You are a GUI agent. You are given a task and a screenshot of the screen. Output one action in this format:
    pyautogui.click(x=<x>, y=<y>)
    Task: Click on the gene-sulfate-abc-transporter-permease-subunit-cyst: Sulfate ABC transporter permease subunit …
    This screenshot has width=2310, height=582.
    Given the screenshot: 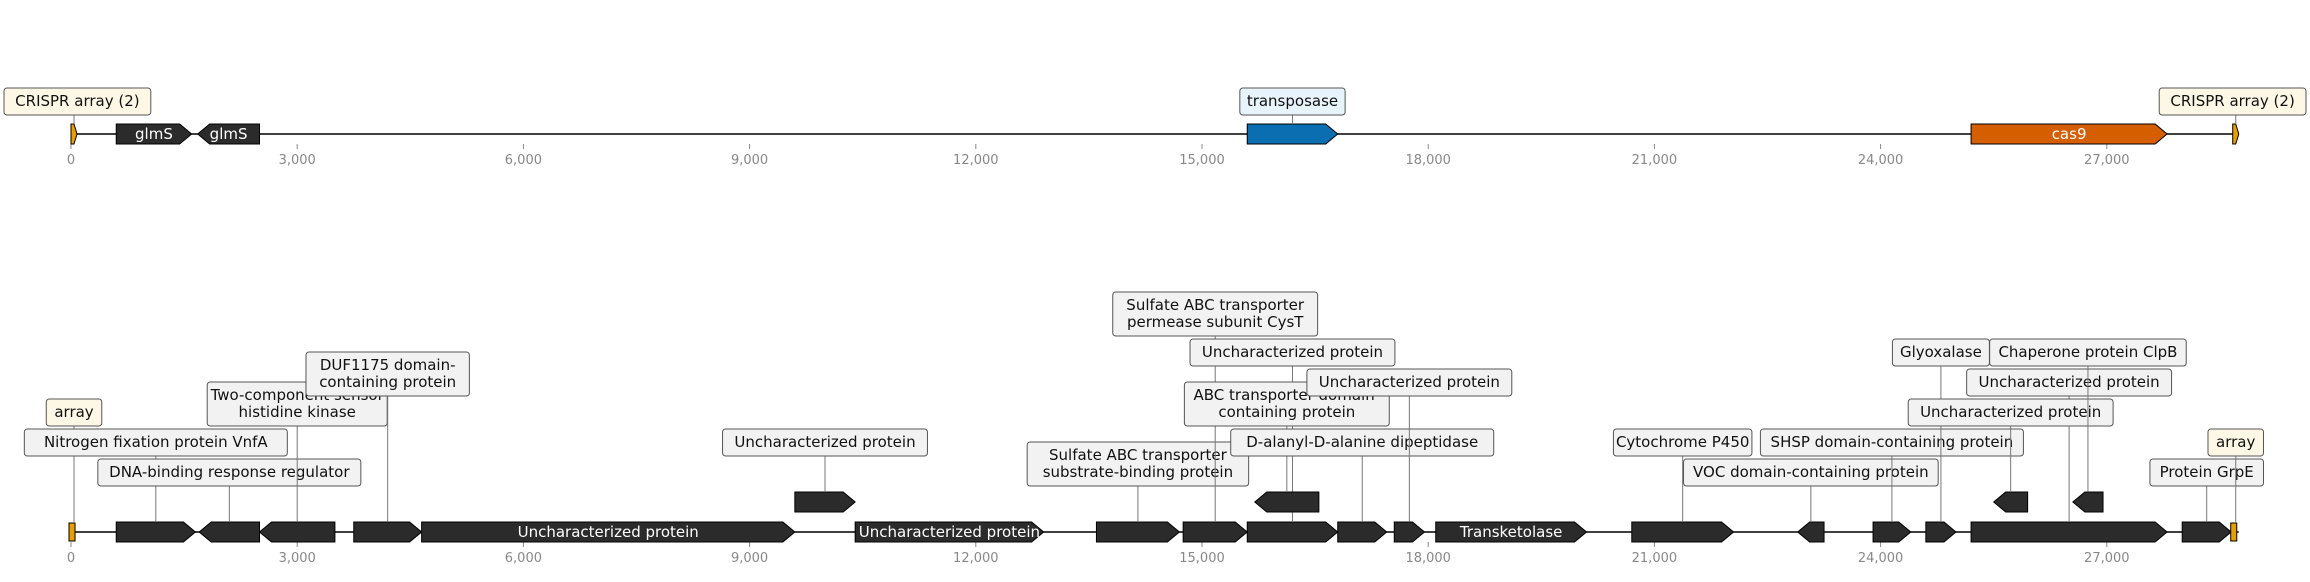 What is the action you would take?
    pyautogui.click(x=1215, y=417)
    